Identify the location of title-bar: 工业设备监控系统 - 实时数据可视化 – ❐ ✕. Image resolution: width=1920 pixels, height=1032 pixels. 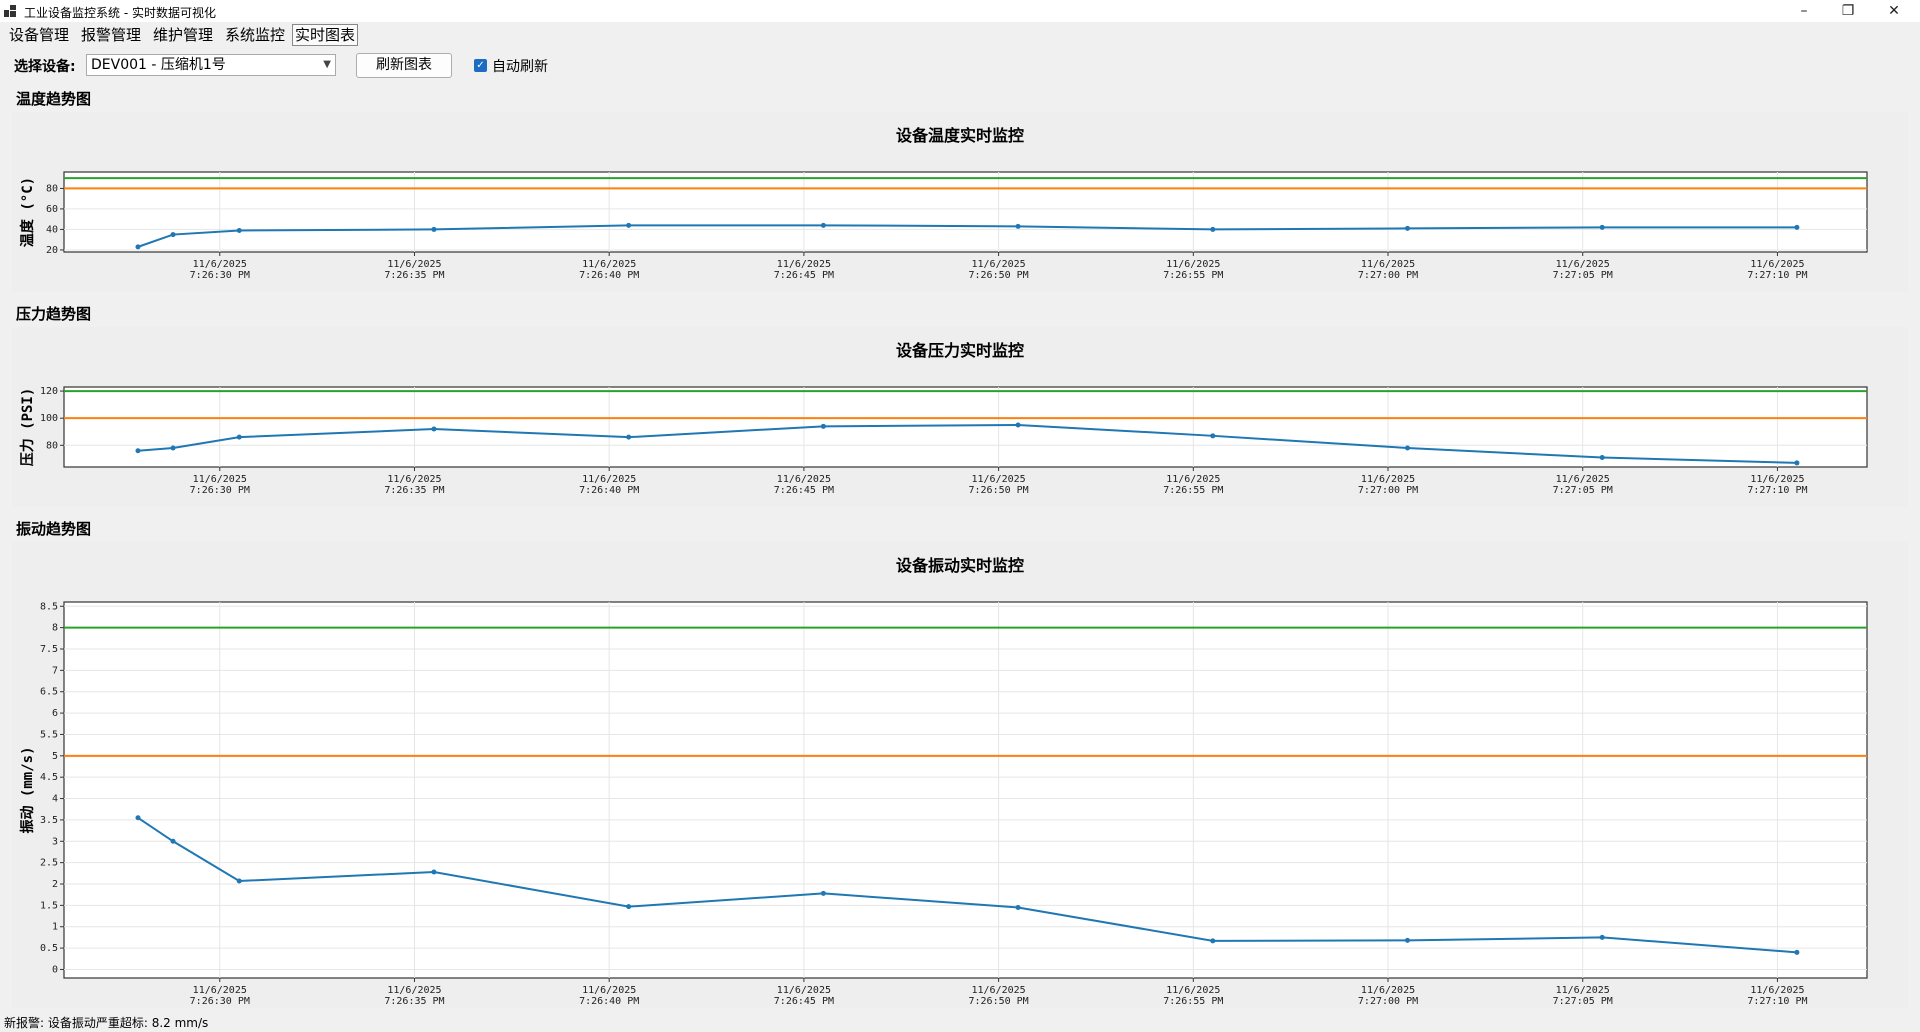
(960, 11).